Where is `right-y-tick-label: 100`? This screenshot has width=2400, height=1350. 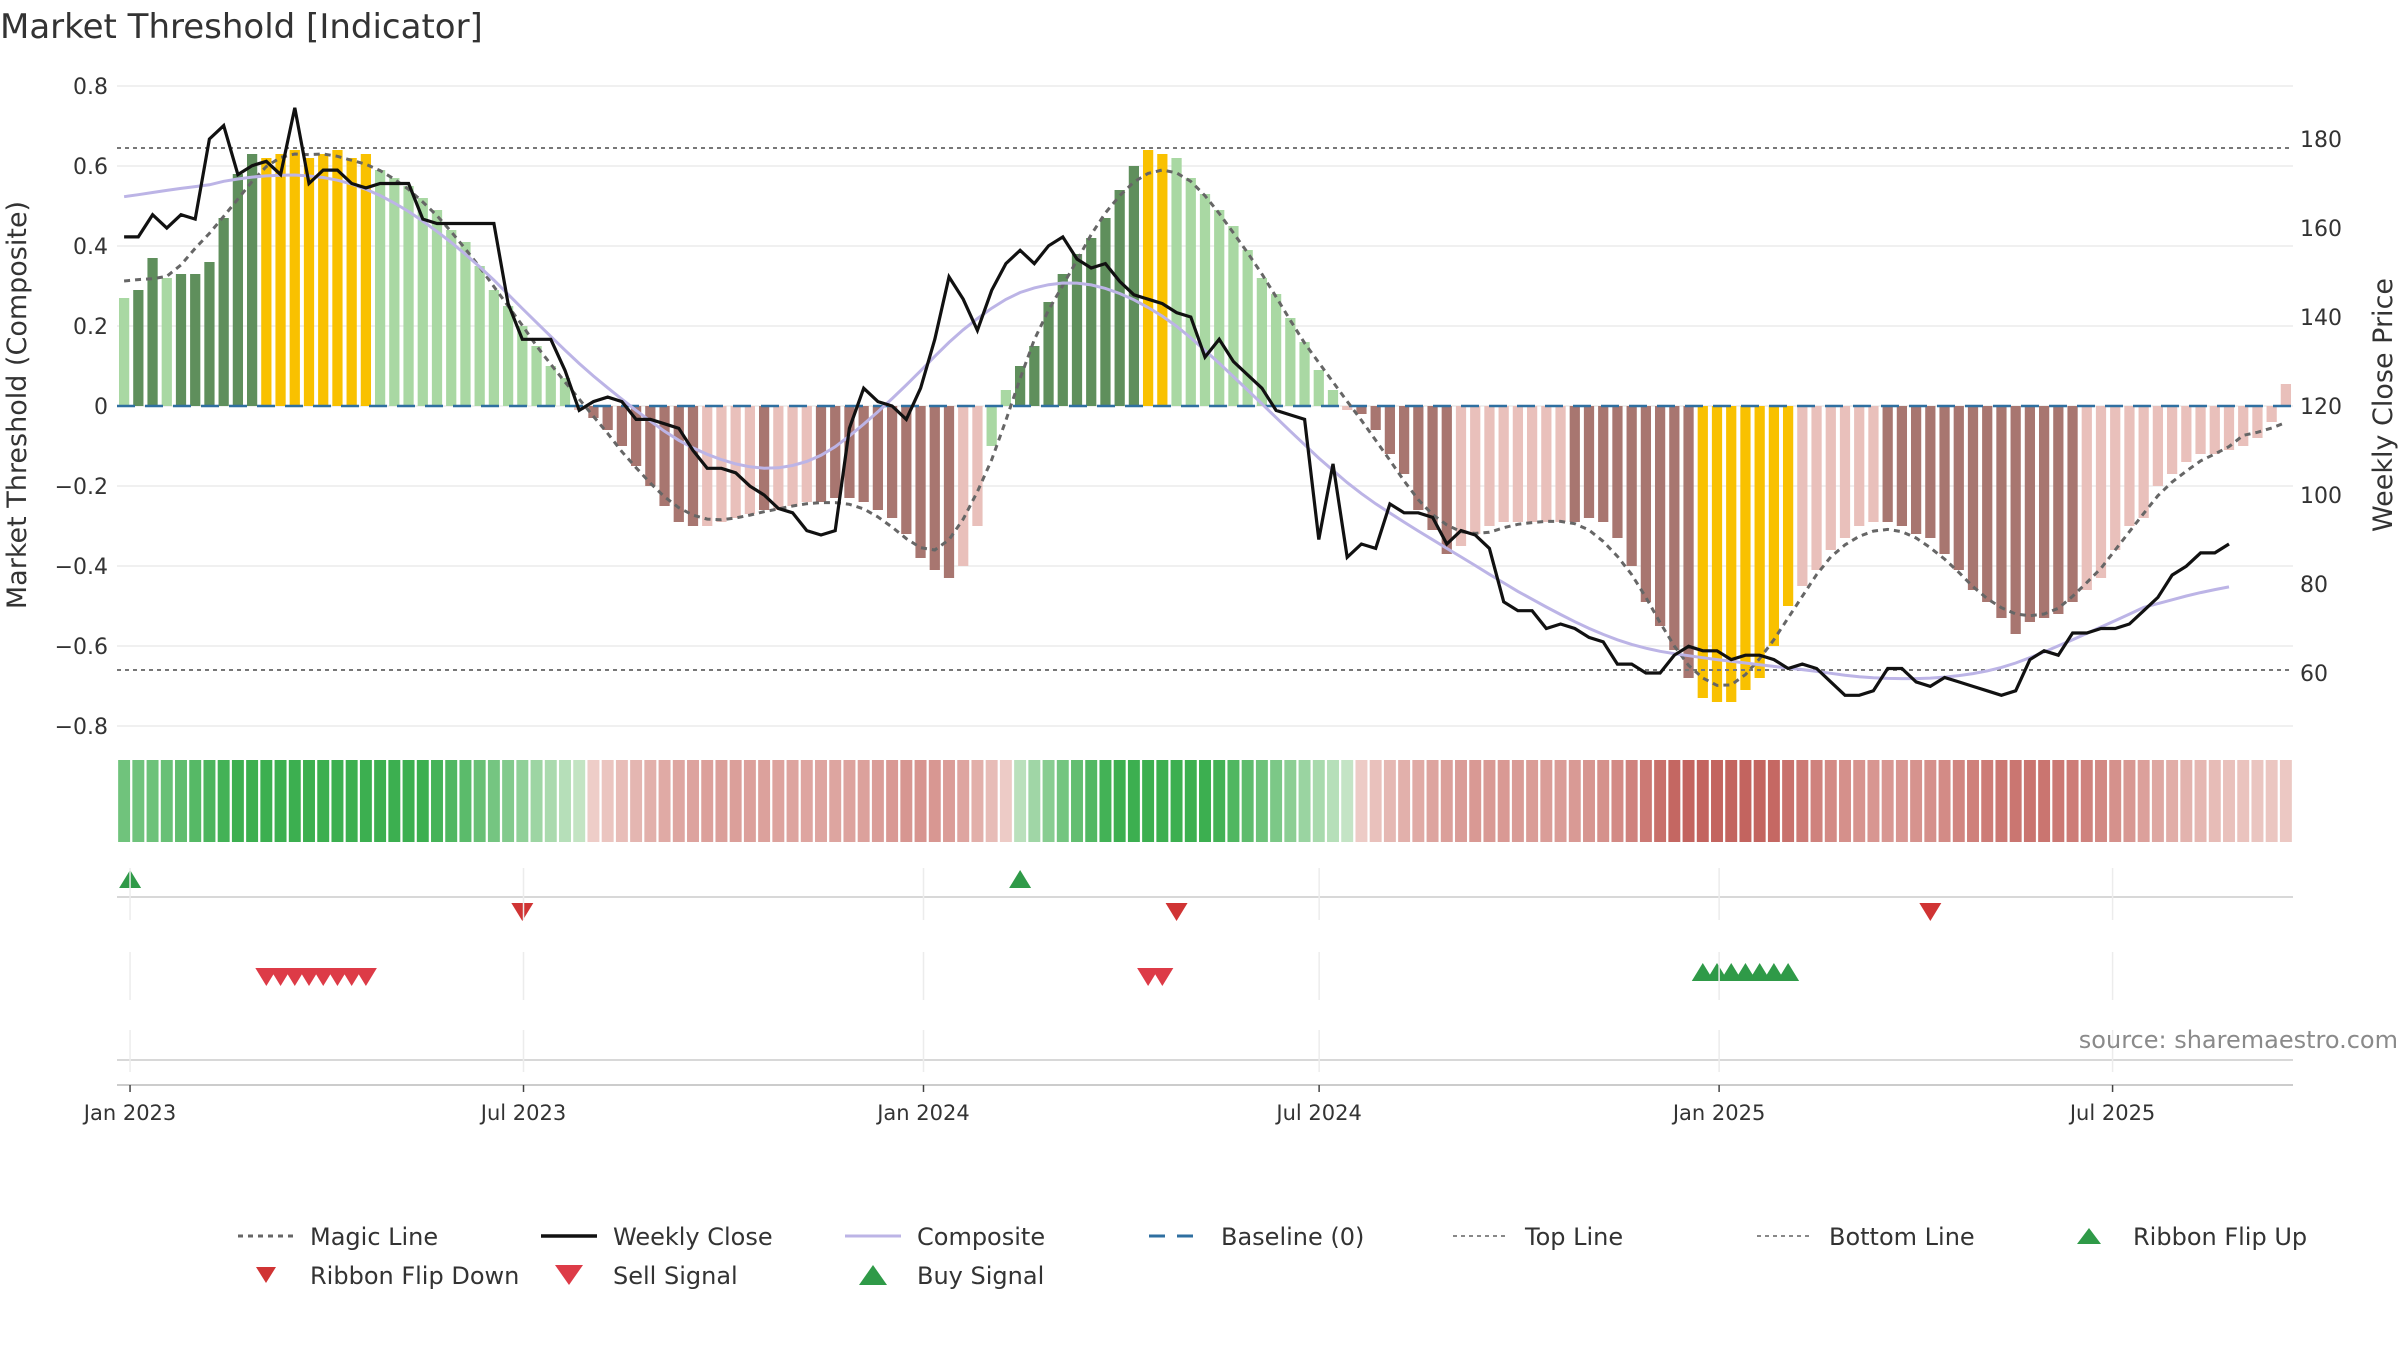 right-y-tick-label: 100 is located at coordinates (2321, 496).